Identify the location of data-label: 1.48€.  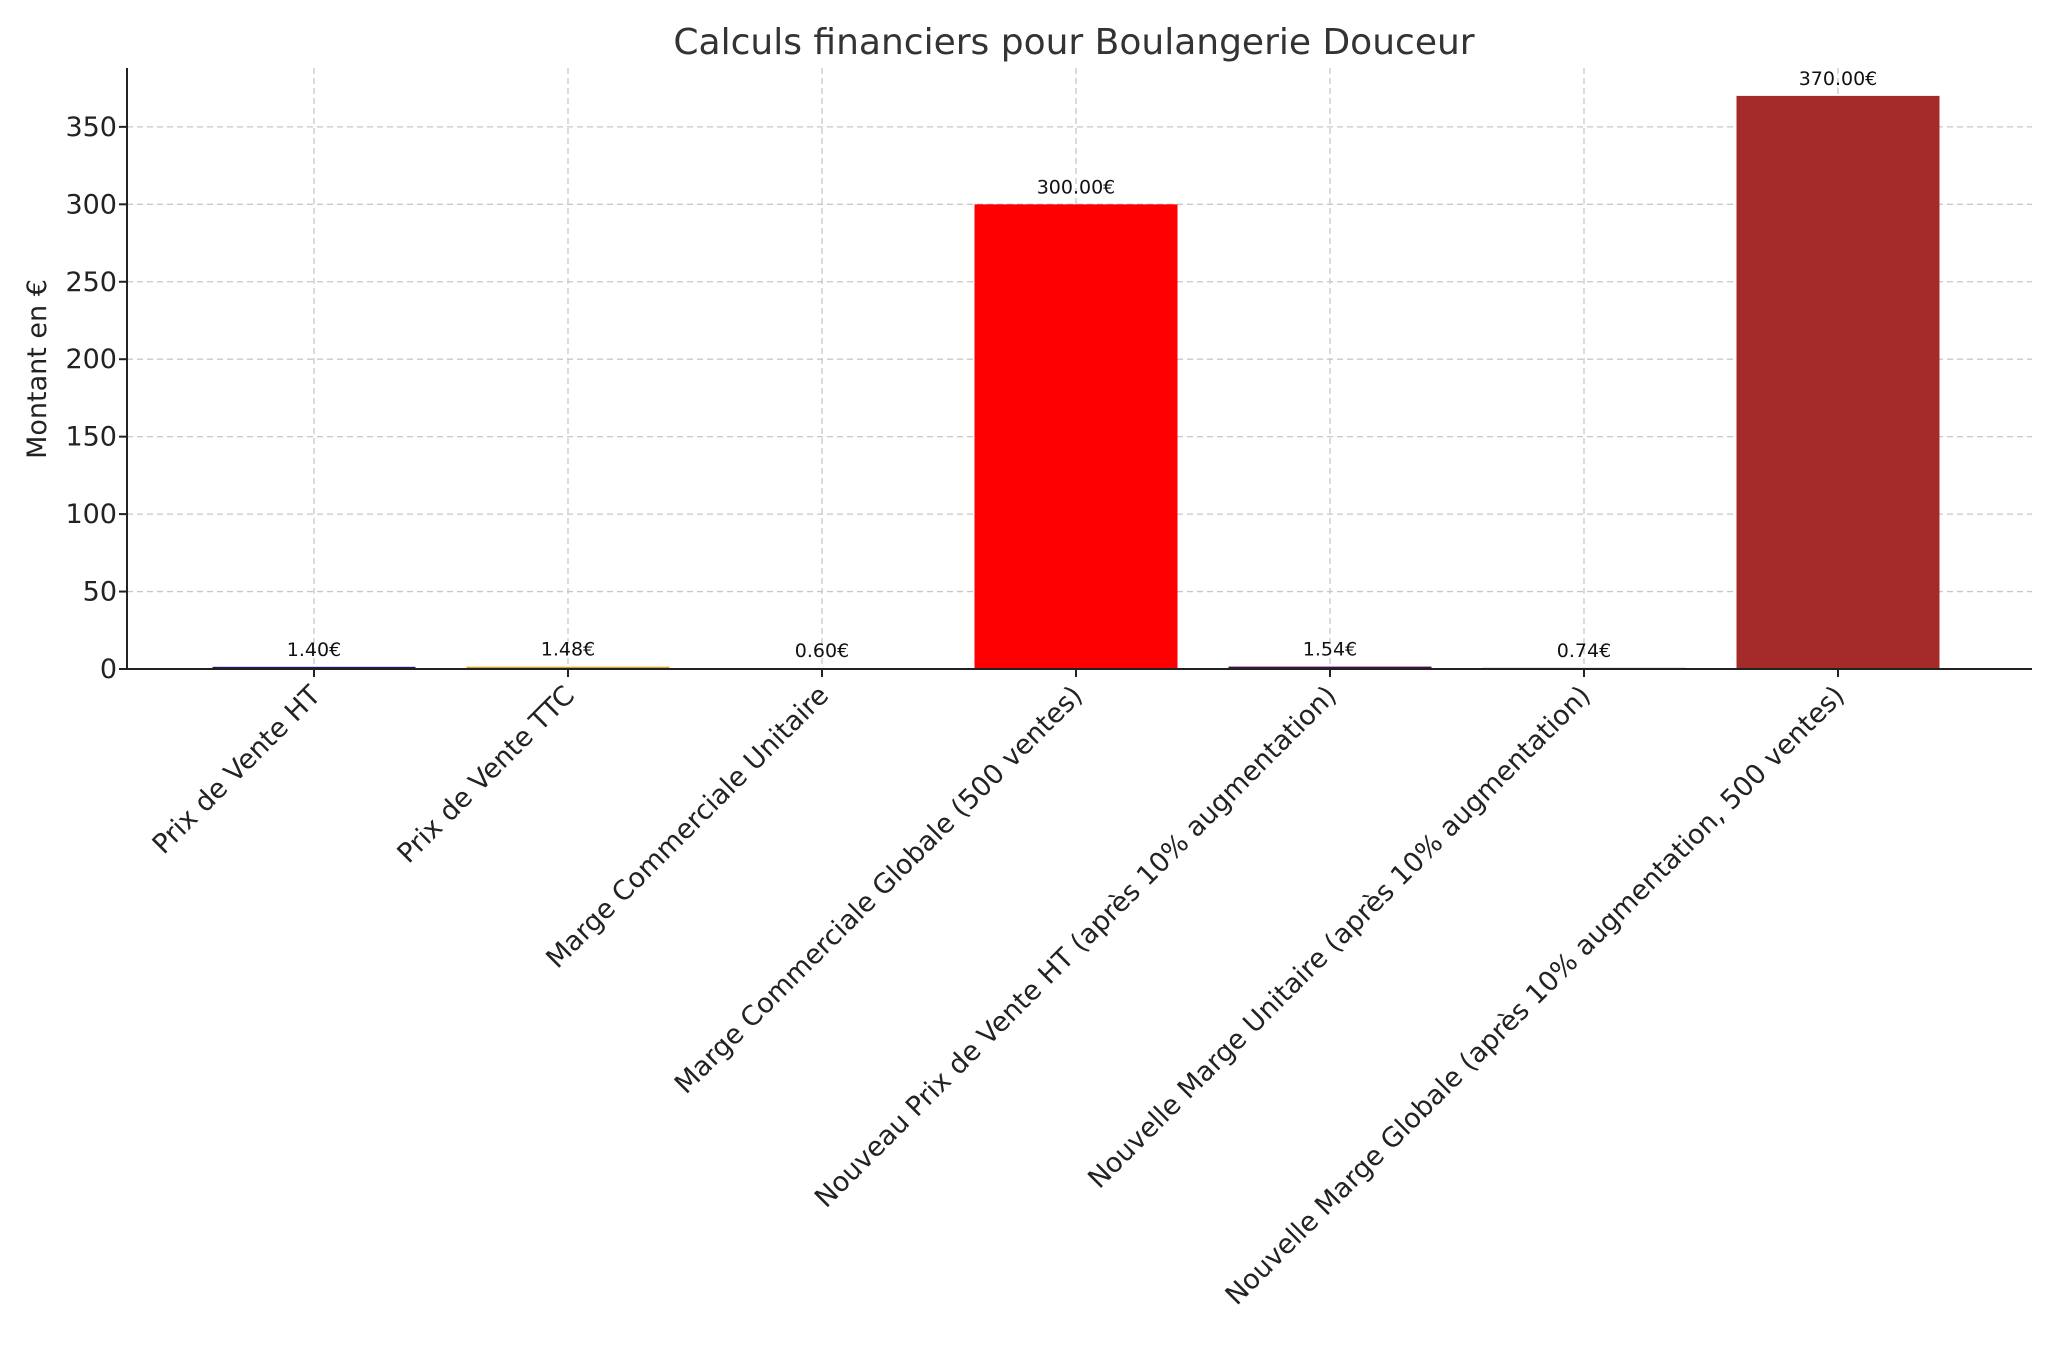
(568, 650).